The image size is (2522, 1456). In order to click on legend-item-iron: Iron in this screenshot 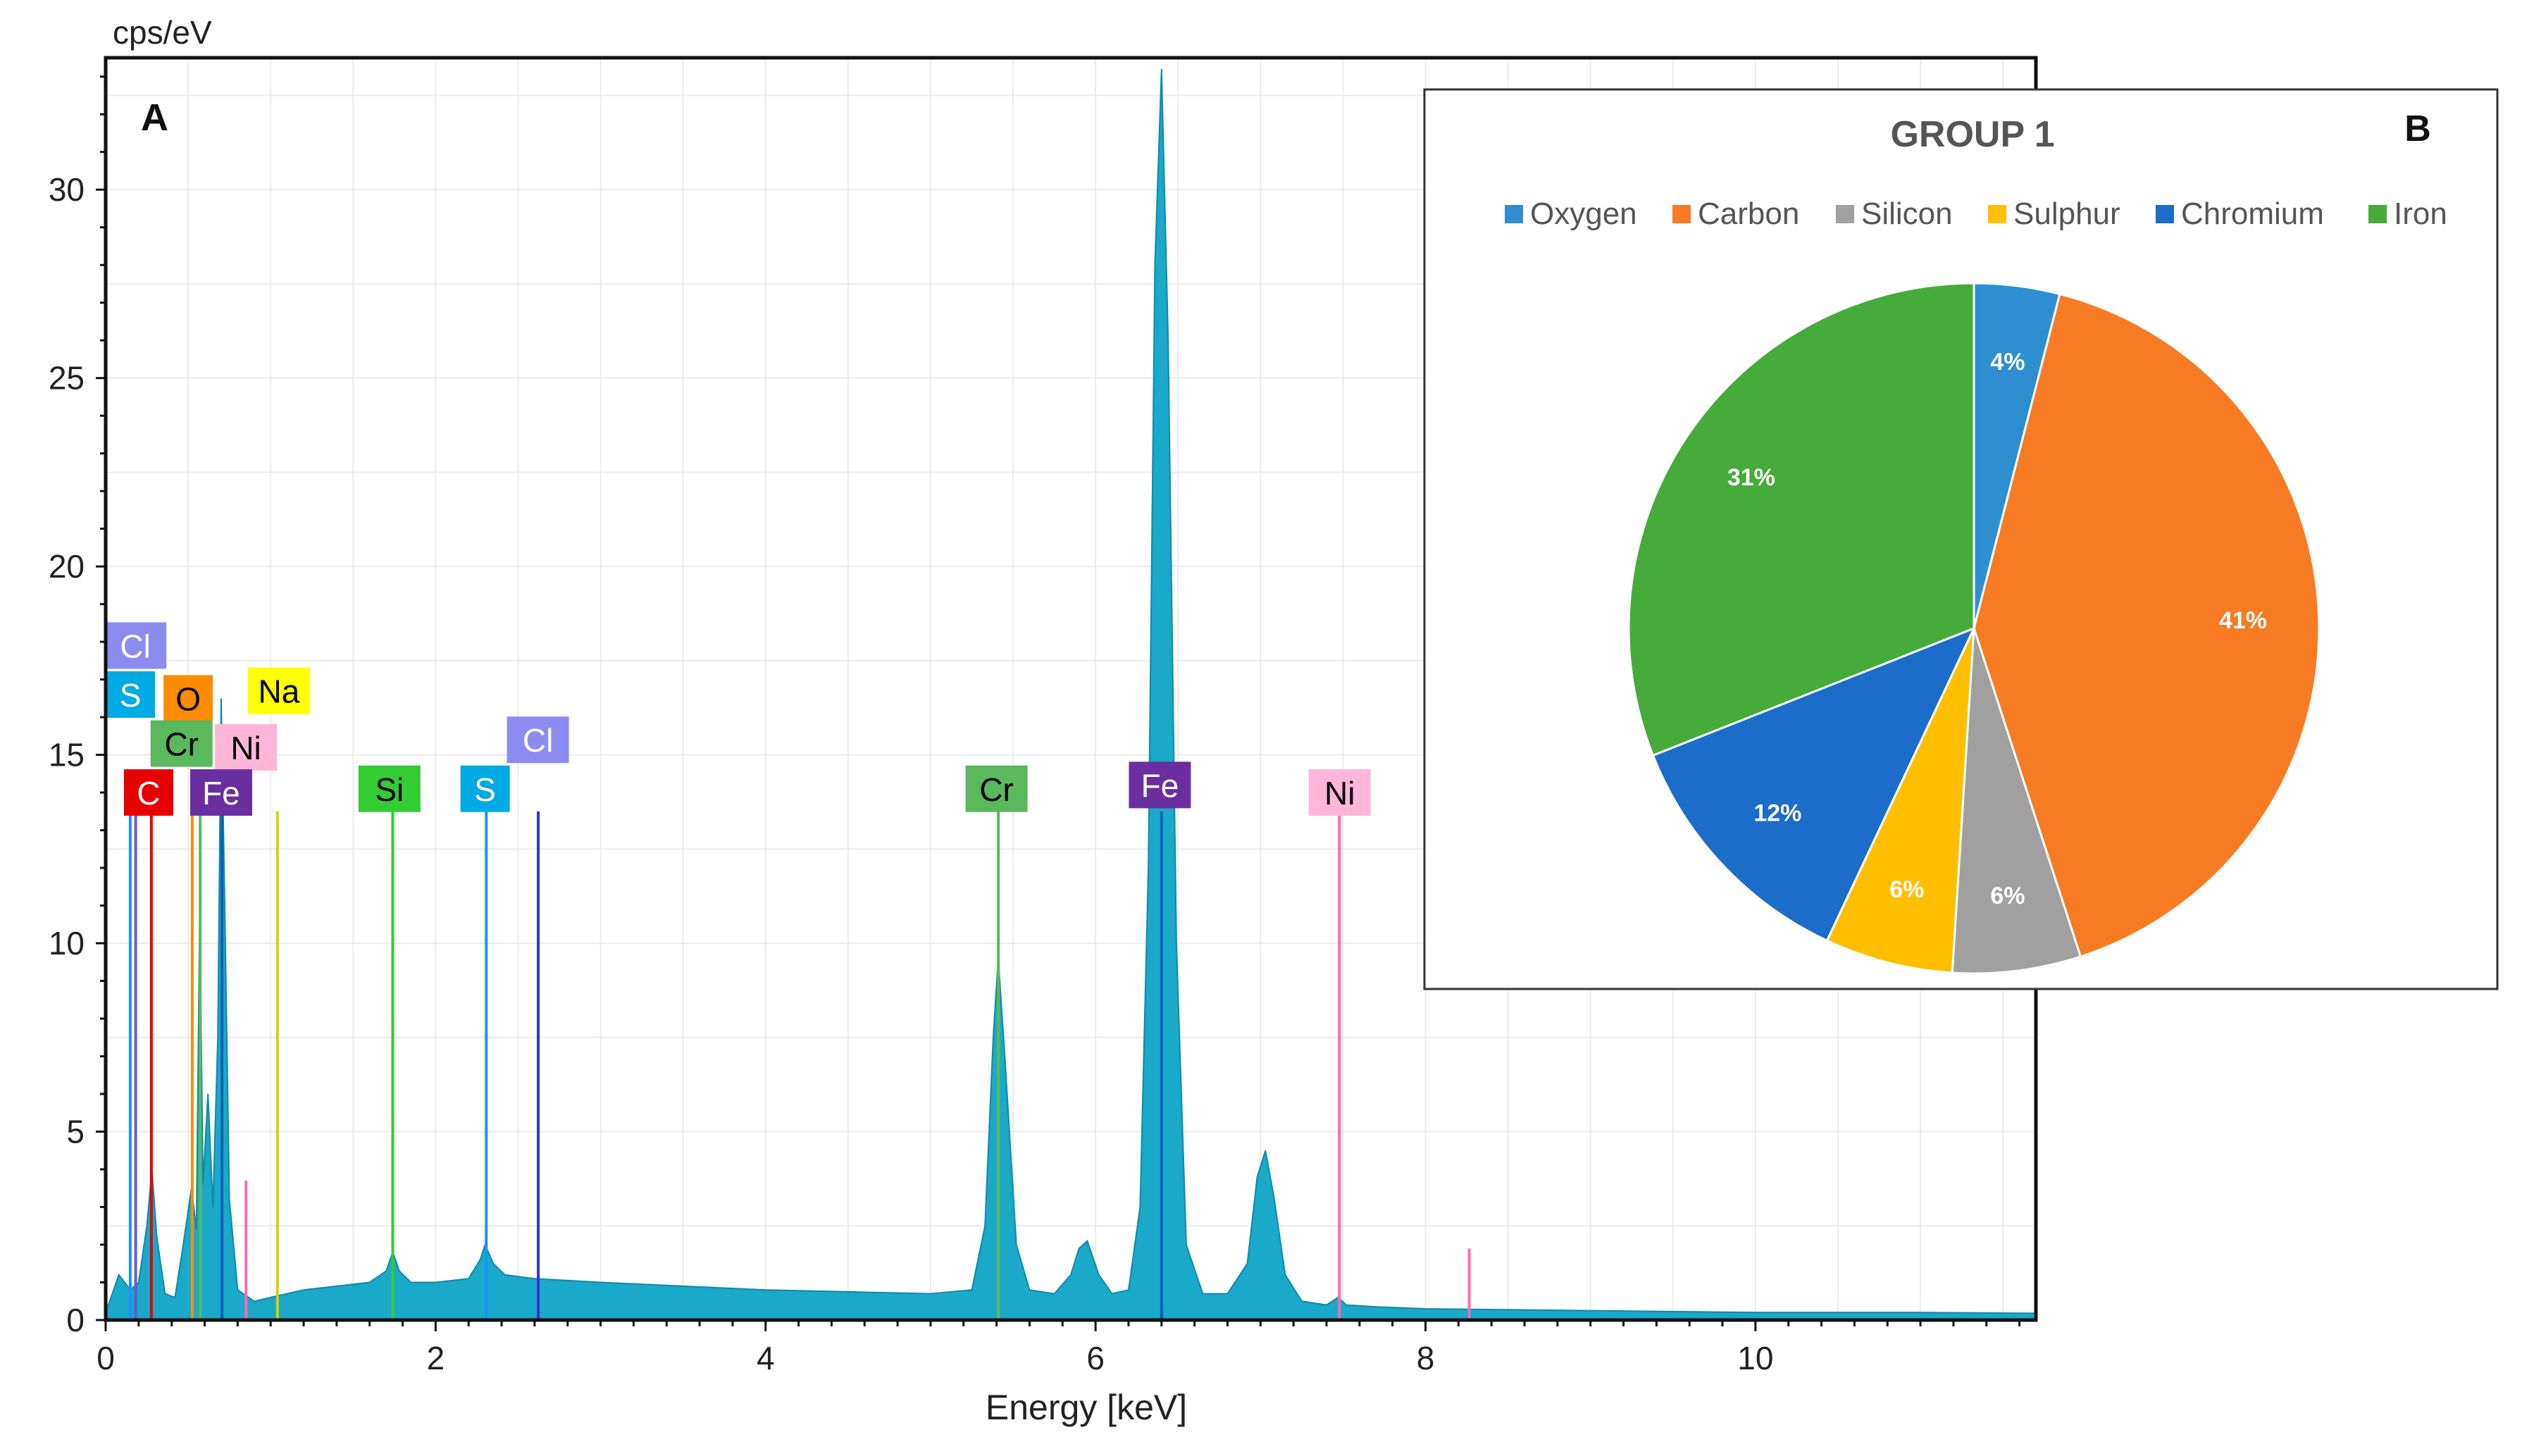, I will do `click(2407, 214)`.